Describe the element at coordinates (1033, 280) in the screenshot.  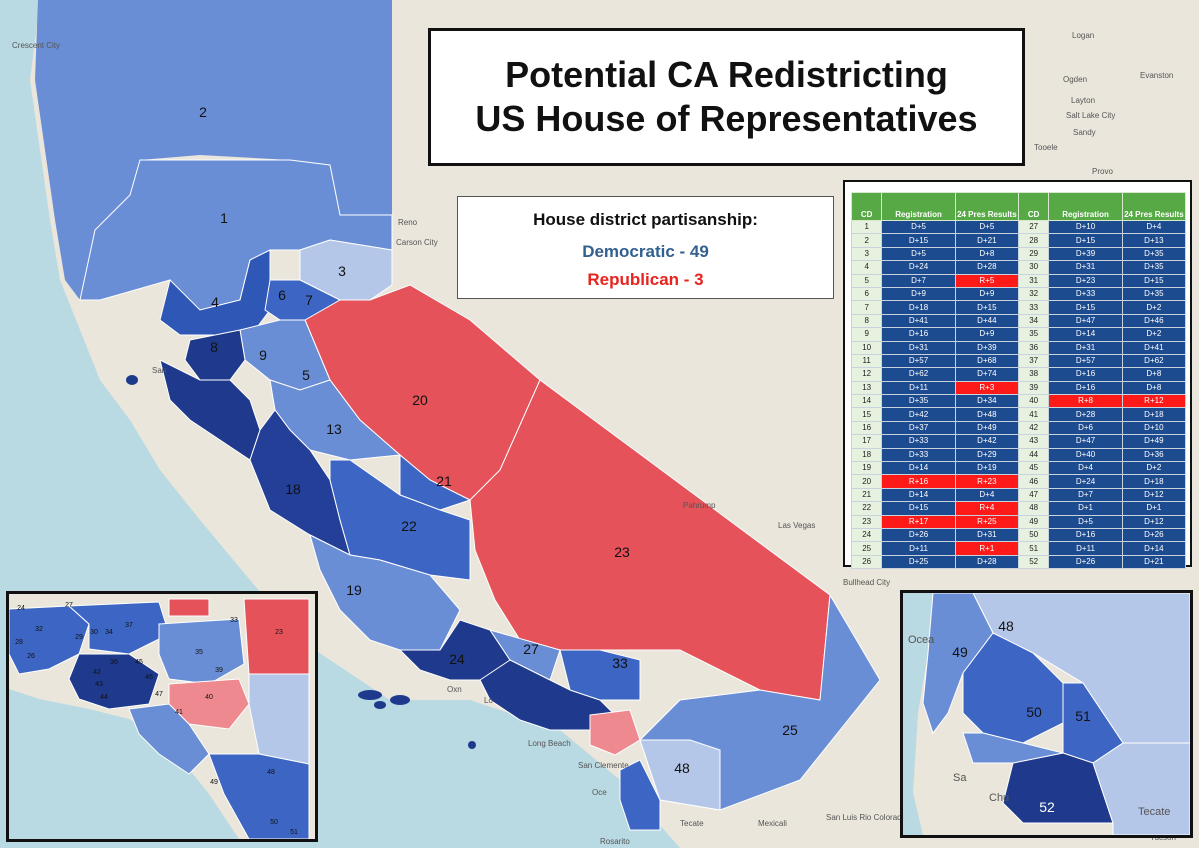
I see `cd-cell: 31` at that location.